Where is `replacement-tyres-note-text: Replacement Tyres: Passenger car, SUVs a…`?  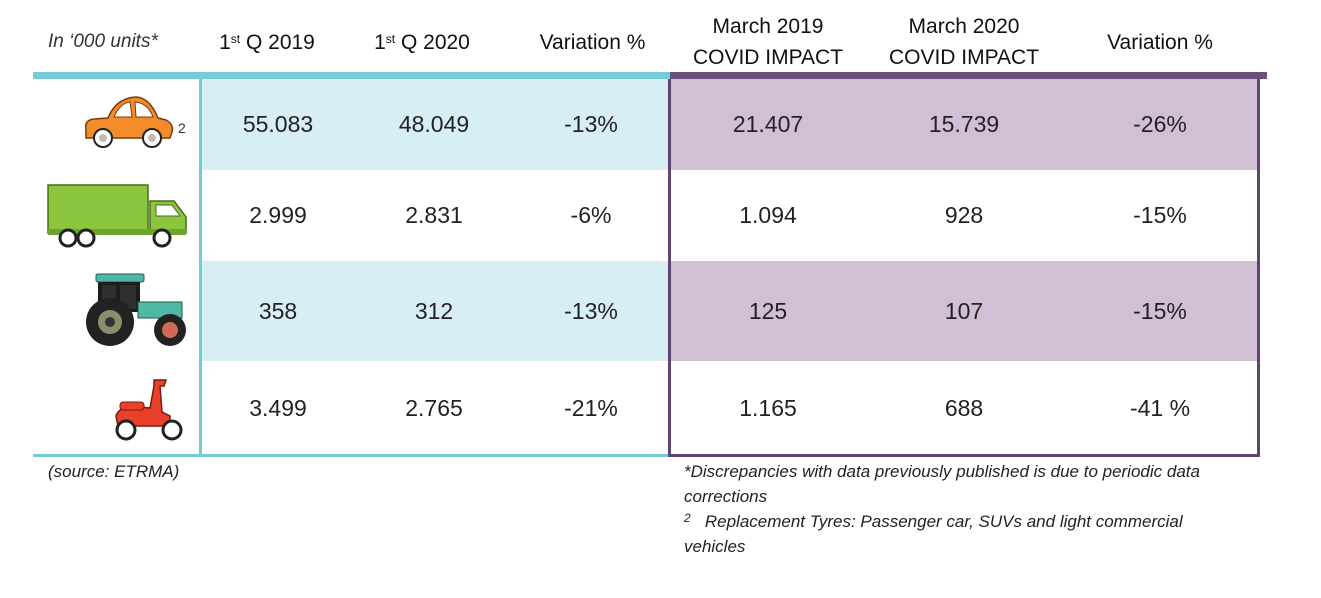
replacement-tyres-note-text: Replacement Tyres: Passenger car, SUVs a… is located at coordinates (933, 534).